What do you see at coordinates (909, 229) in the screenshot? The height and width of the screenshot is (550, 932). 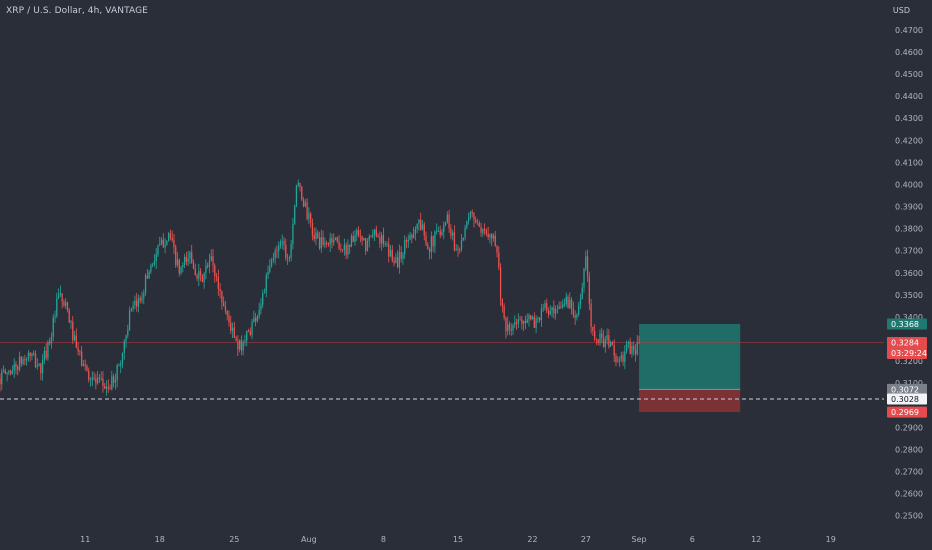 I see `price-tick-label: 0.3800` at bounding box center [909, 229].